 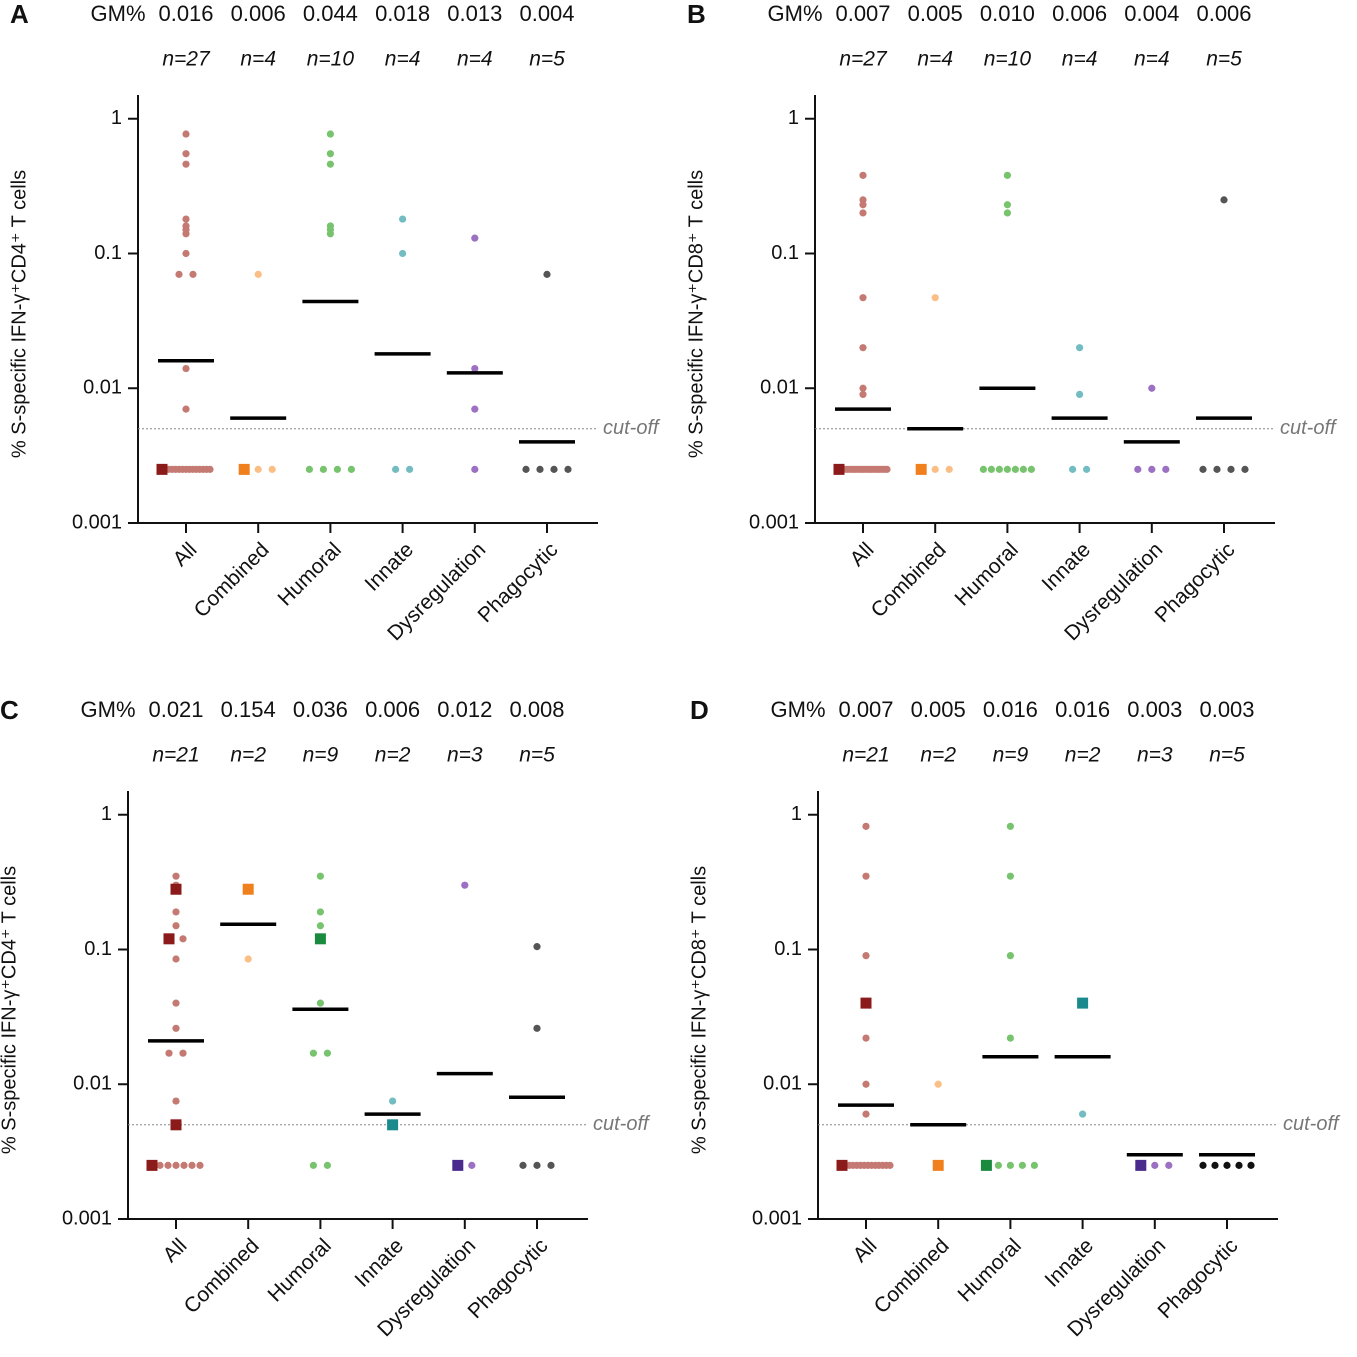 What do you see at coordinates (1011, 755) in the screenshot?
I see `n-label: n=9` at bounding box center [1011, 755].